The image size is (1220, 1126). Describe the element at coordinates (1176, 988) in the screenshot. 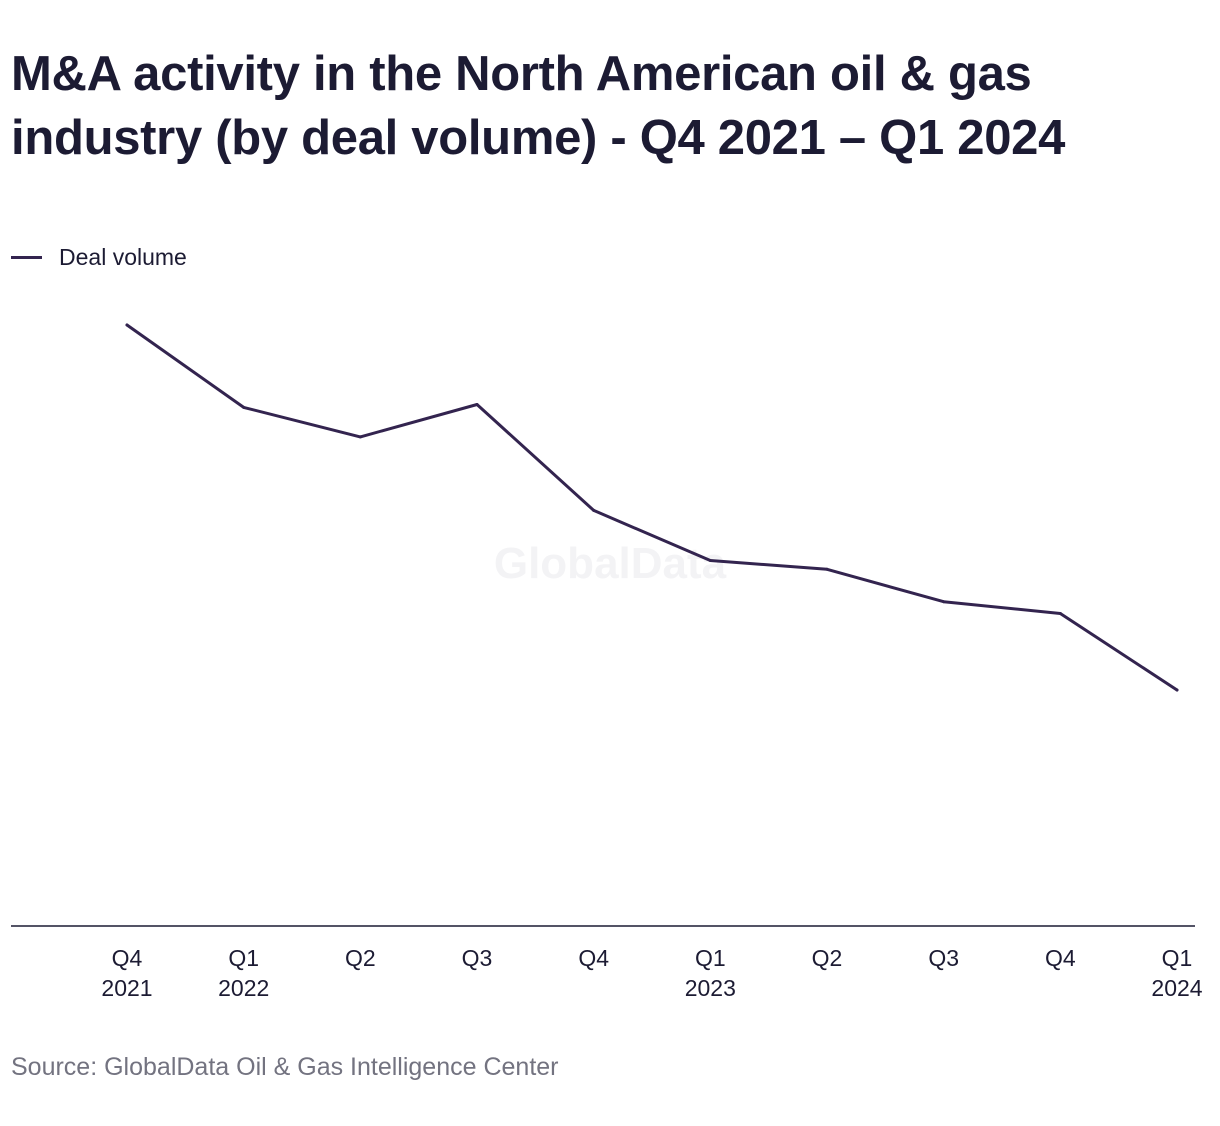

I see `x-tick-year-label: 2024` at that location.